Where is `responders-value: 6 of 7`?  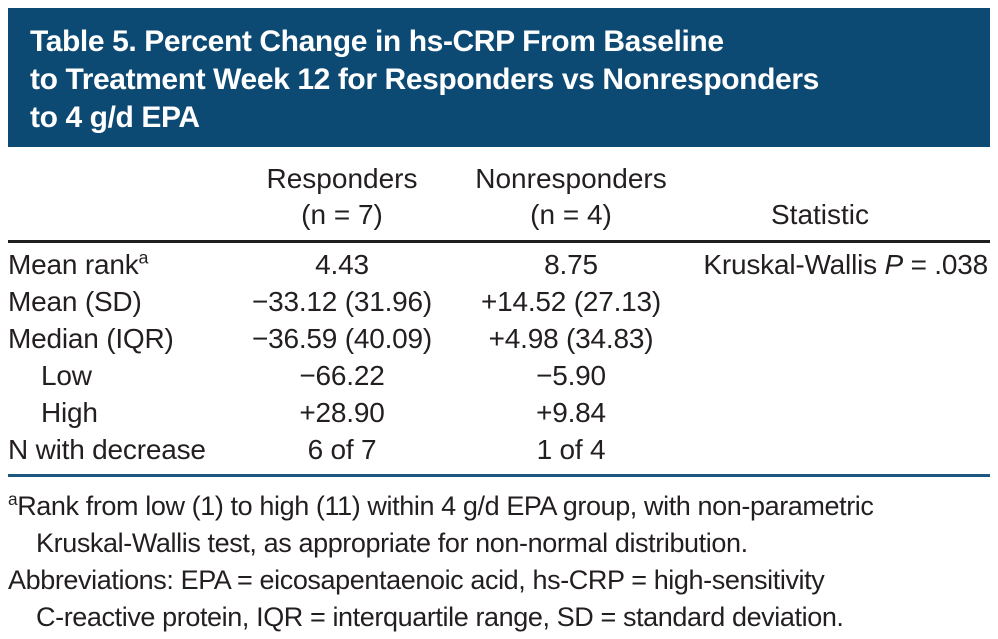 responders-value: 6 of 7 is located at coordinates (342, 449).